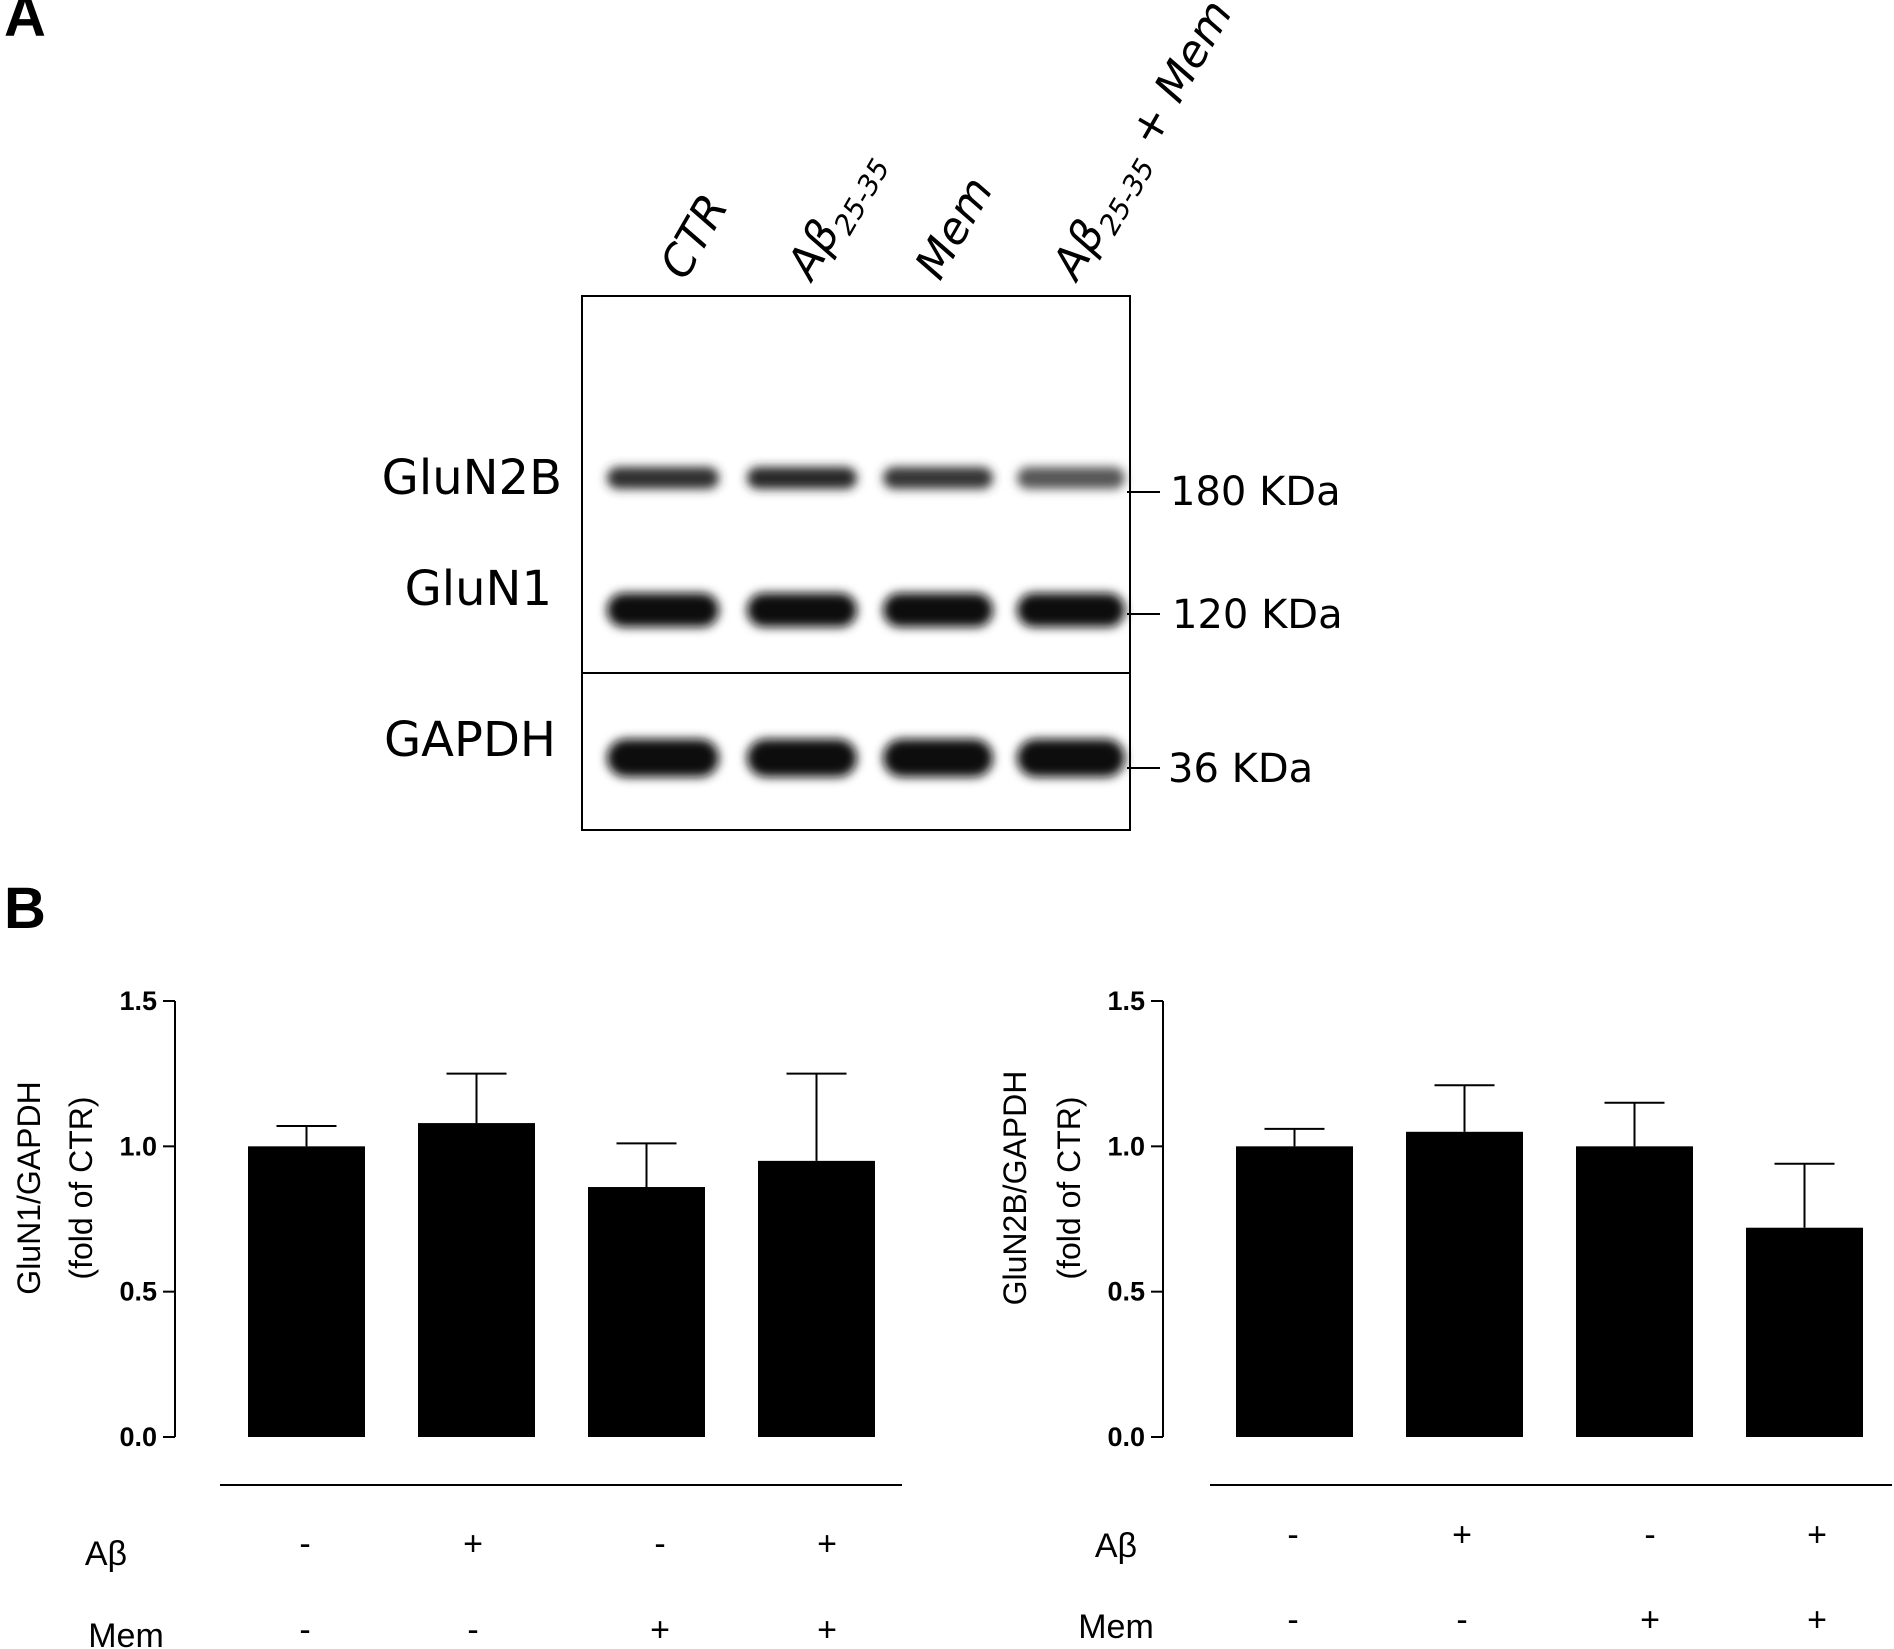 The image size is (1894, 1649). I want to click on protein-label-glun2b: GluN2B, so click(472, 478).